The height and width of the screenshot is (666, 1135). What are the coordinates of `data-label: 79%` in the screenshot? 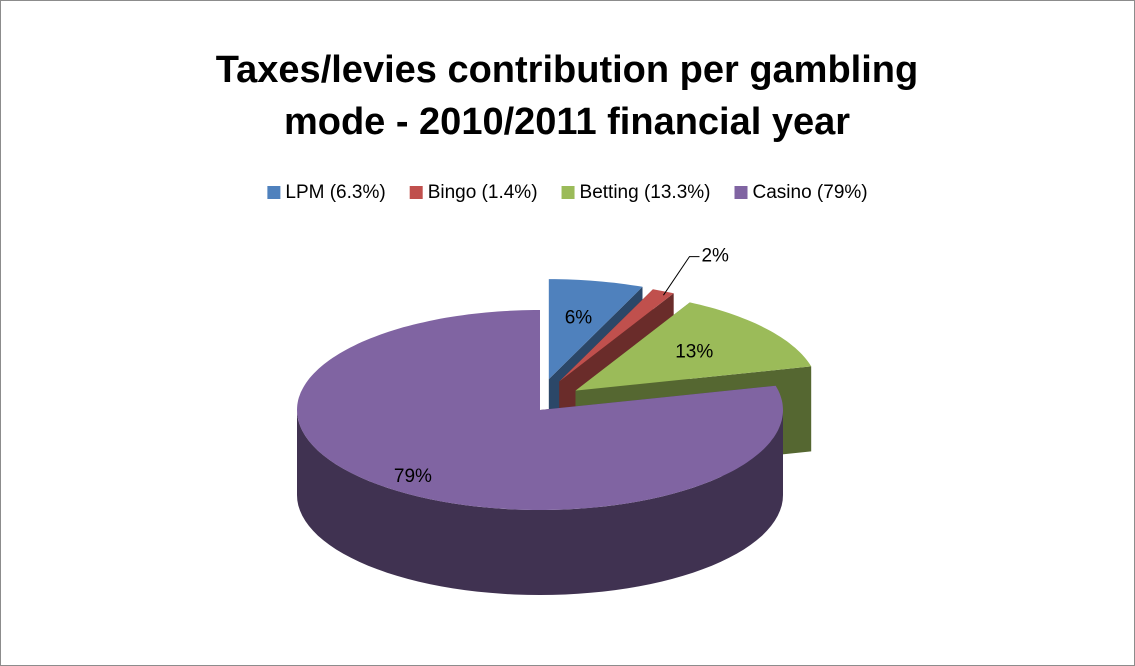 It's located at (413, 476).